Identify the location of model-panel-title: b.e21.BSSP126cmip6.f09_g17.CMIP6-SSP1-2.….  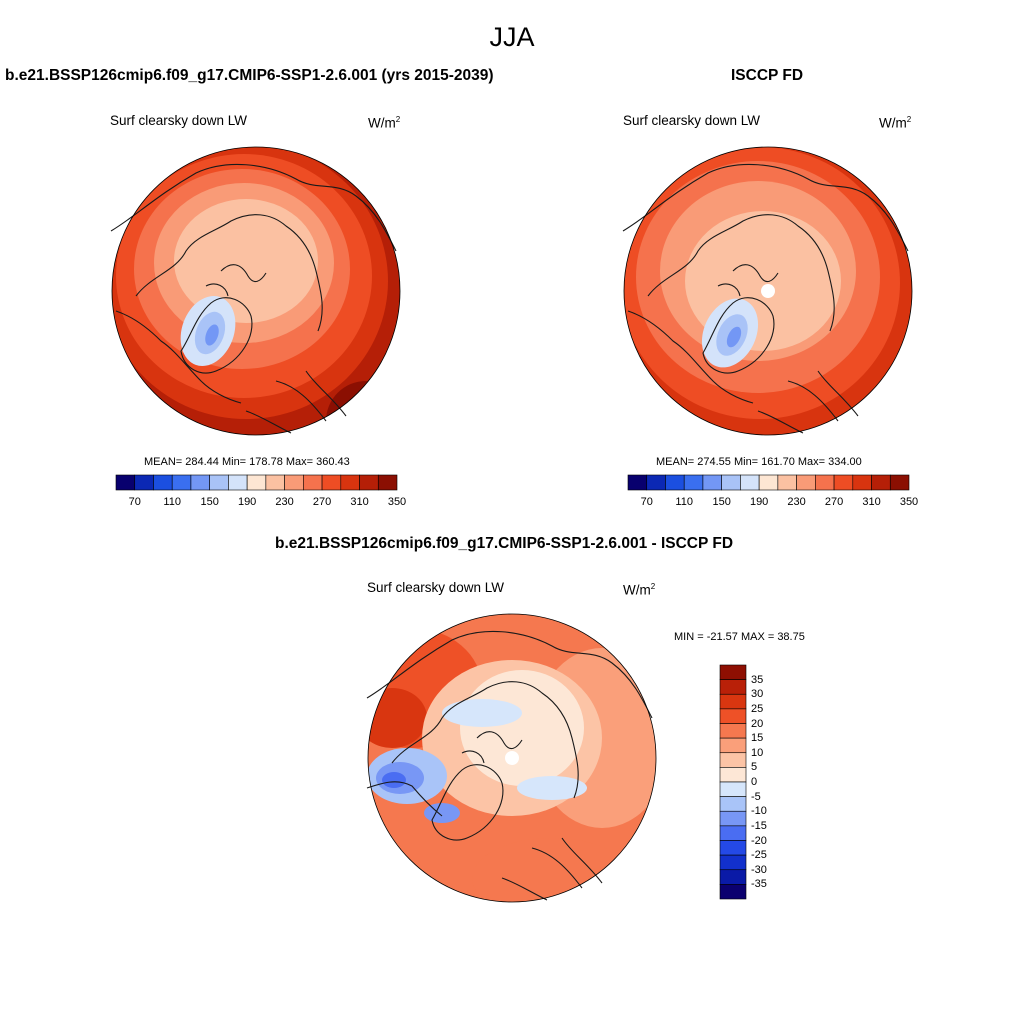
(249, 75).